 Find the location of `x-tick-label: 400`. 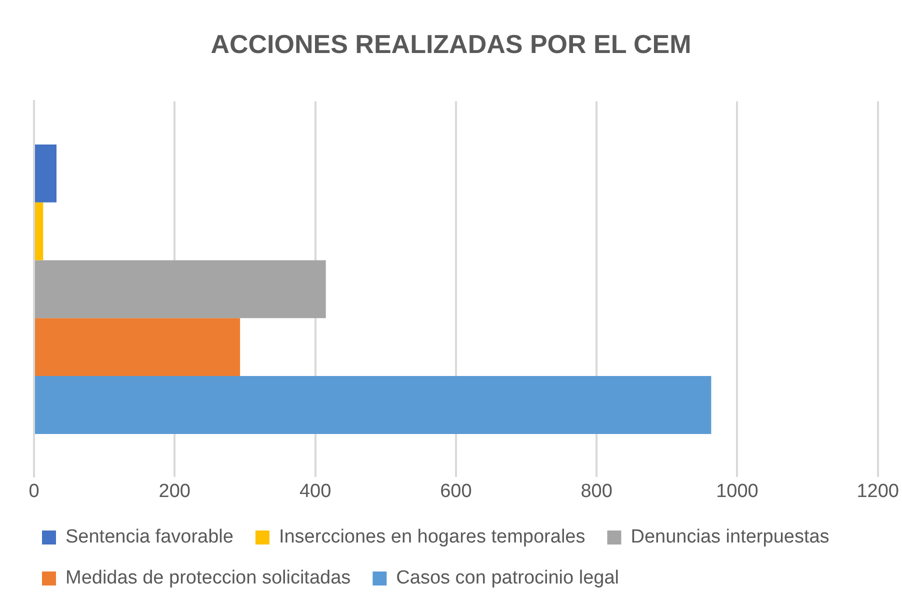

x-tick-label: 400 is located at coordinates (315, 491).